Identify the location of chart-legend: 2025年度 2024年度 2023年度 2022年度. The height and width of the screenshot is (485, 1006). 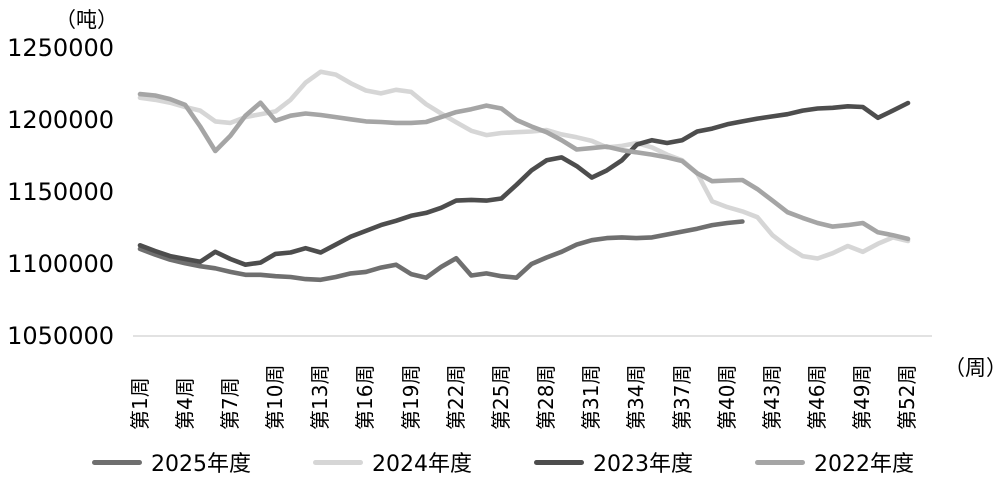
(503, 462).